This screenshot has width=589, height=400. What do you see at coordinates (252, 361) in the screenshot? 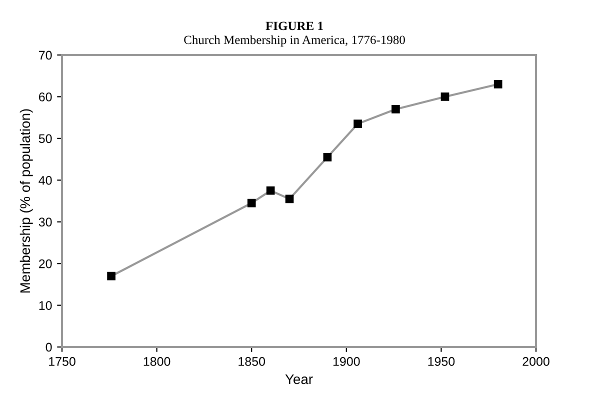
I see `x-tick-label: 1850` at bounding box center [252, 361].